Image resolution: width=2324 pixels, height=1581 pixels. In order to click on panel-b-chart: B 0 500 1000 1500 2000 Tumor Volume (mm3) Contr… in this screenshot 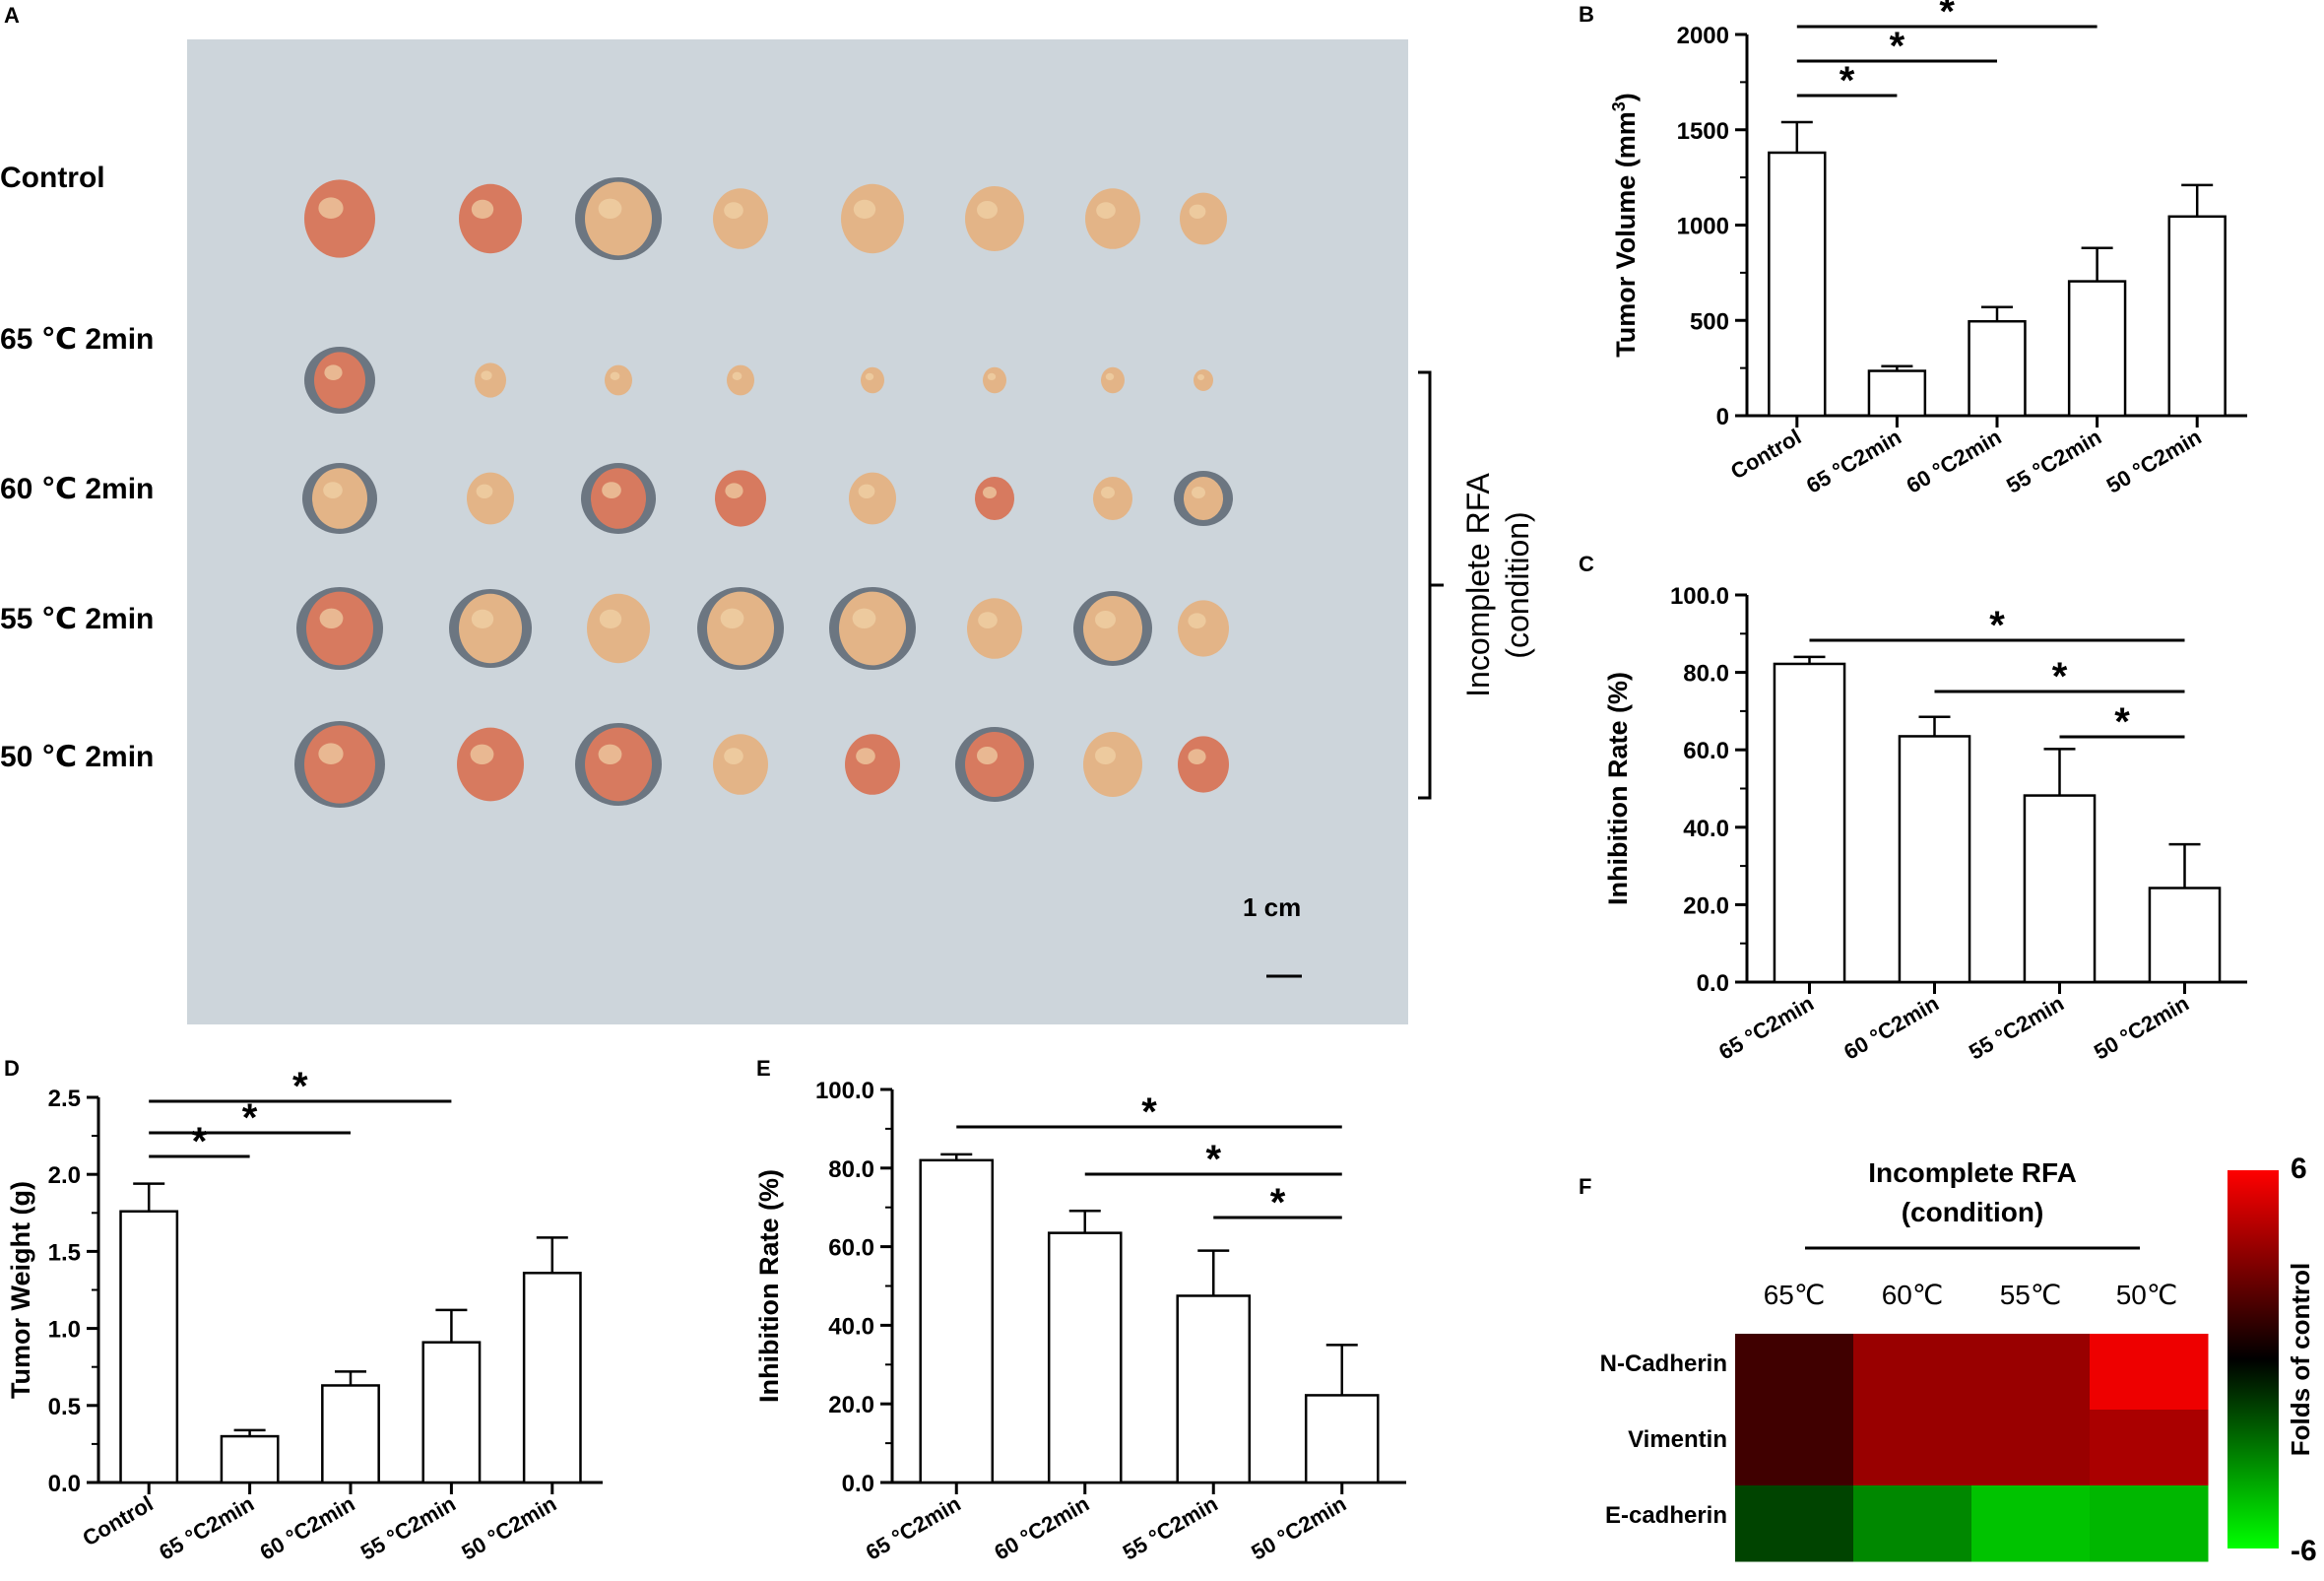, I will do `click(1913, 249)`.